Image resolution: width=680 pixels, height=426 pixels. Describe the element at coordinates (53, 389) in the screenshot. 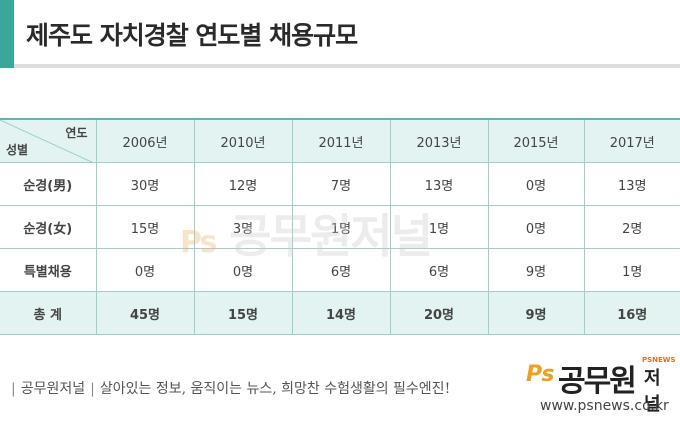

I see `footer-brand: 공무원저널` at that location.